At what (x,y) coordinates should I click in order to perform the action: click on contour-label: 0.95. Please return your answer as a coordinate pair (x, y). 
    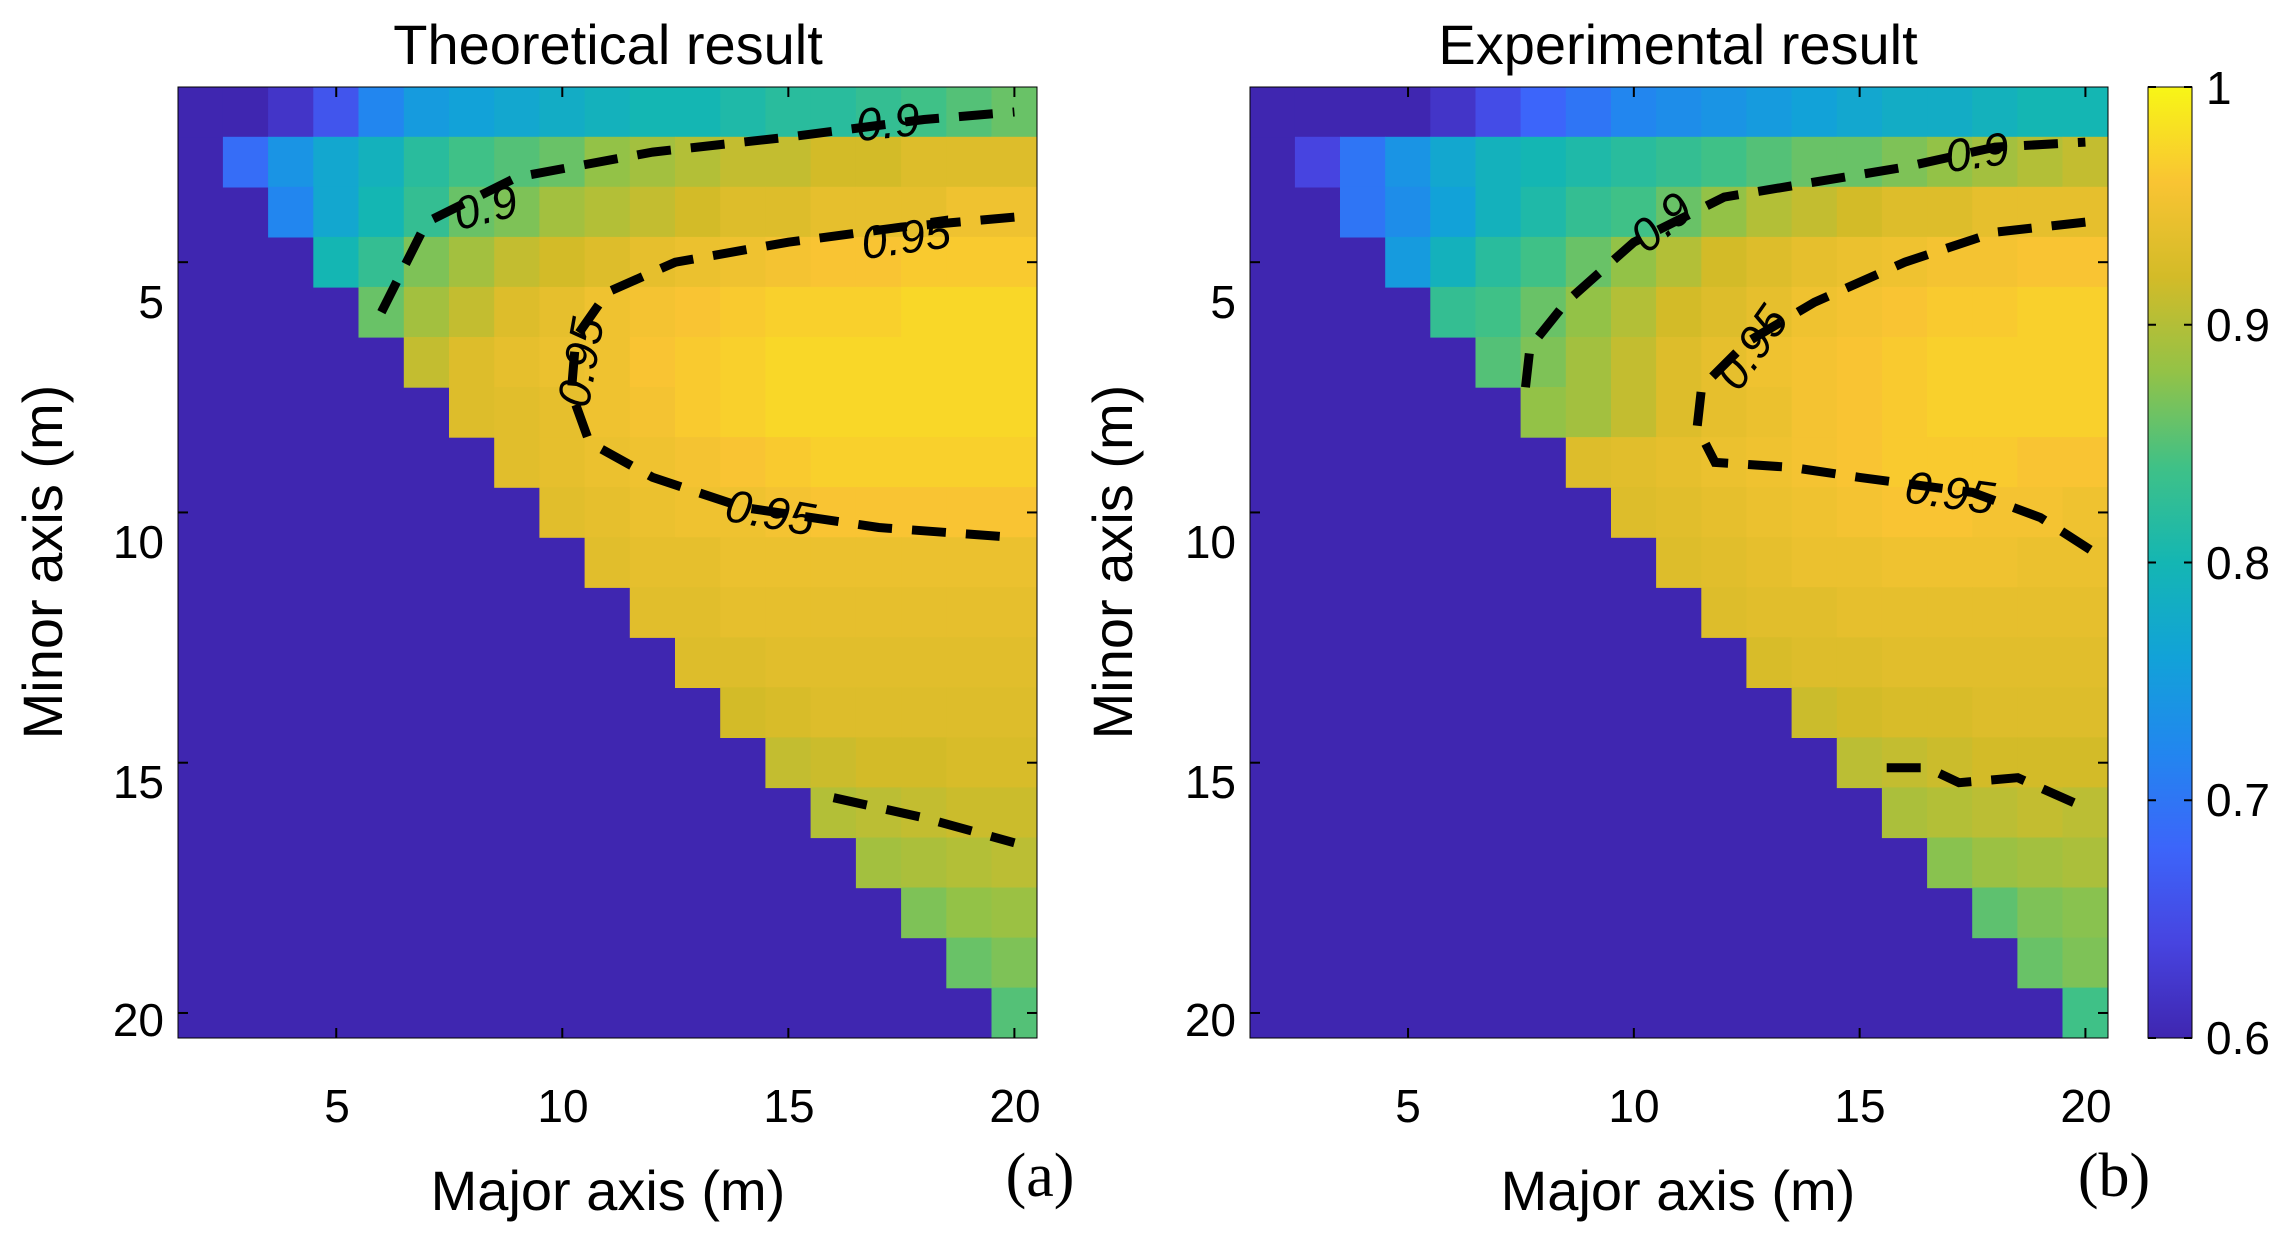
    Looking at the image, I should click on (1950, 492).